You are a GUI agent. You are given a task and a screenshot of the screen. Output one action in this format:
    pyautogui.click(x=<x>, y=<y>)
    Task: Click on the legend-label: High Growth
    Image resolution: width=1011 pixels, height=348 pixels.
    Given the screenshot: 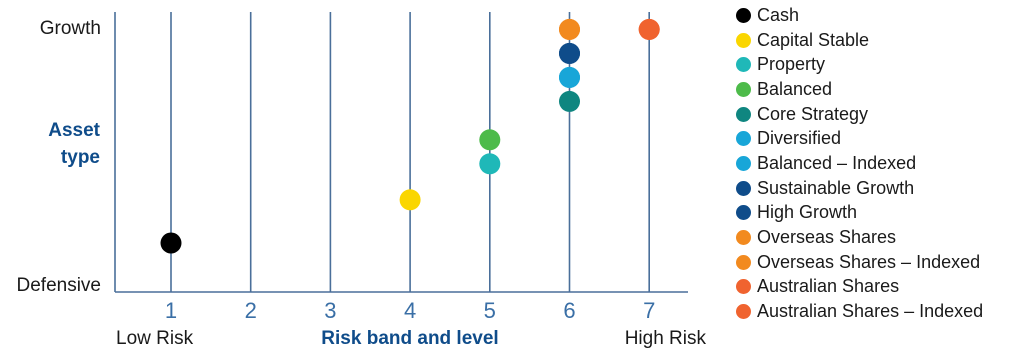 What is the action you would take?
    pyautogui.click(x=807, y=212)
    